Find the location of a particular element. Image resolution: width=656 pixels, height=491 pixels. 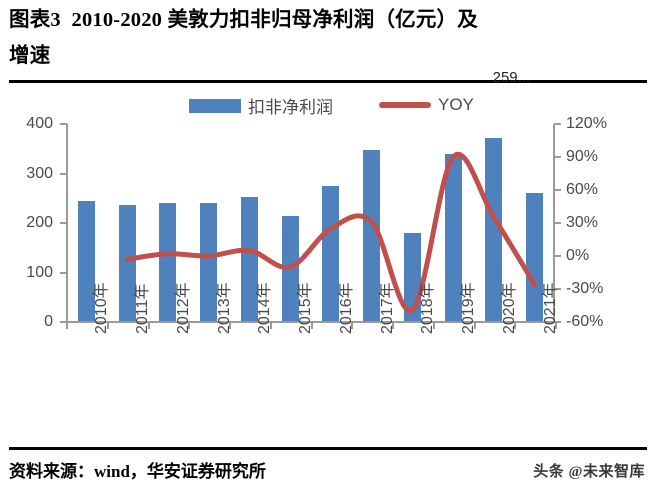

y-axis-left-tick-label: 100 is located at coordinates (39, 272).